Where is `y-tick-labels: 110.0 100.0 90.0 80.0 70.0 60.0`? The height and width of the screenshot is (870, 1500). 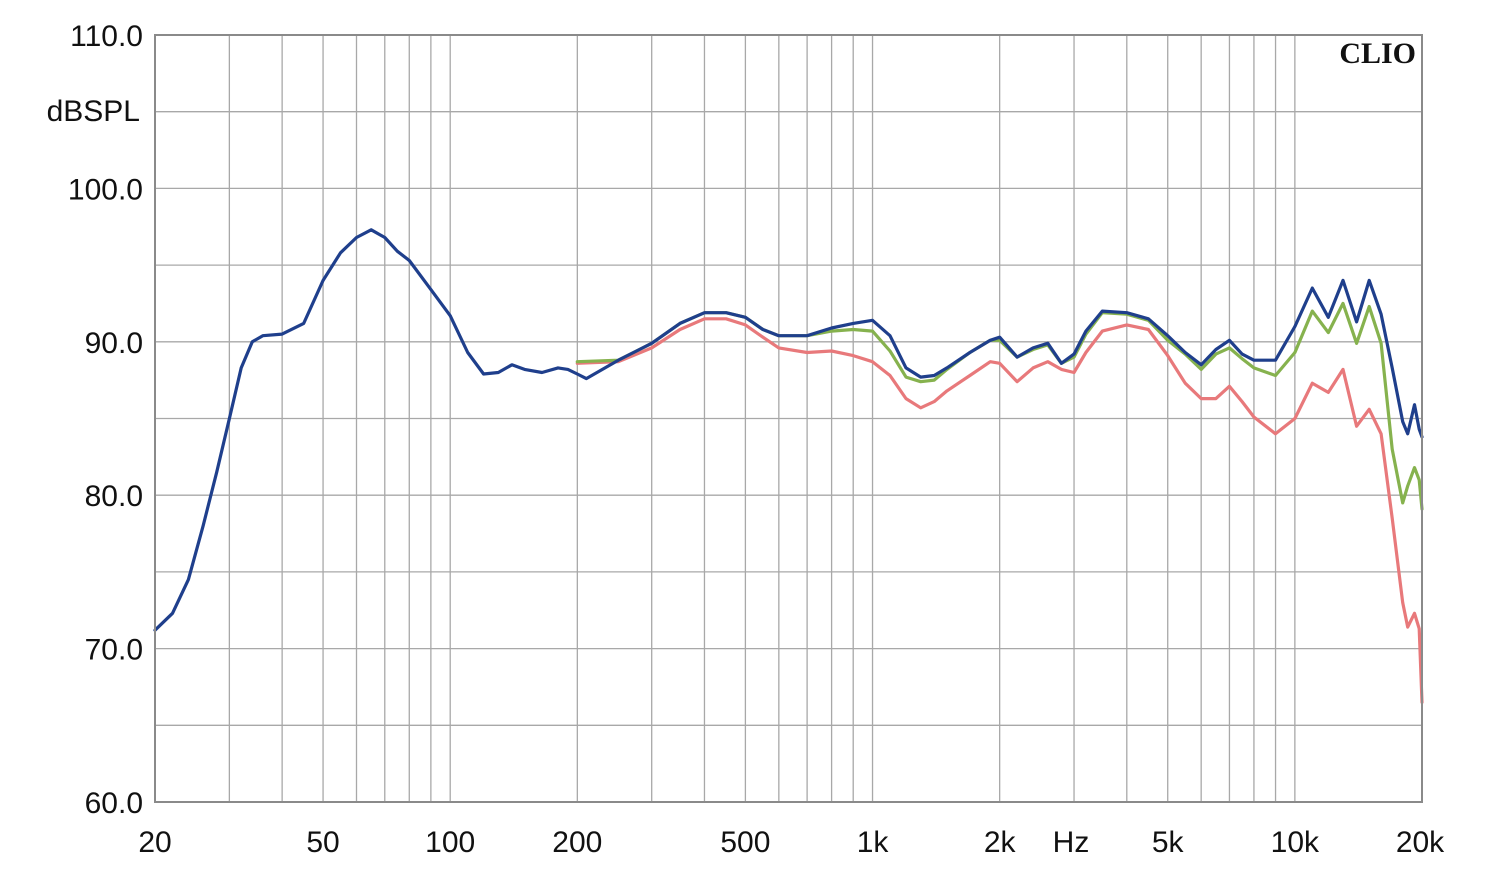 y-tick-labels: 110.0 100.0 90.0 80.0 70.0 60.0 is located at coordinates (105, 420).